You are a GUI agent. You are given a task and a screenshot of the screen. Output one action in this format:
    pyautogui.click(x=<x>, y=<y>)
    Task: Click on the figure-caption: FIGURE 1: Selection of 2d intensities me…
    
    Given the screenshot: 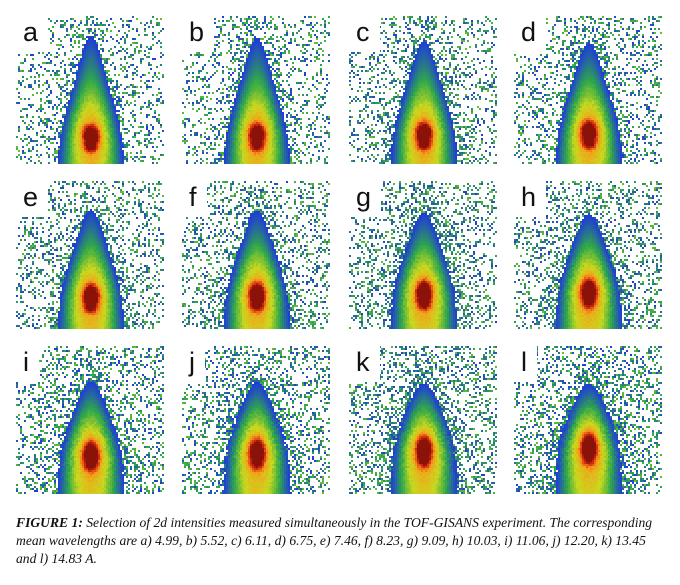 What is the action you would take?
    pyautogui.click(x=341, y=541)
    